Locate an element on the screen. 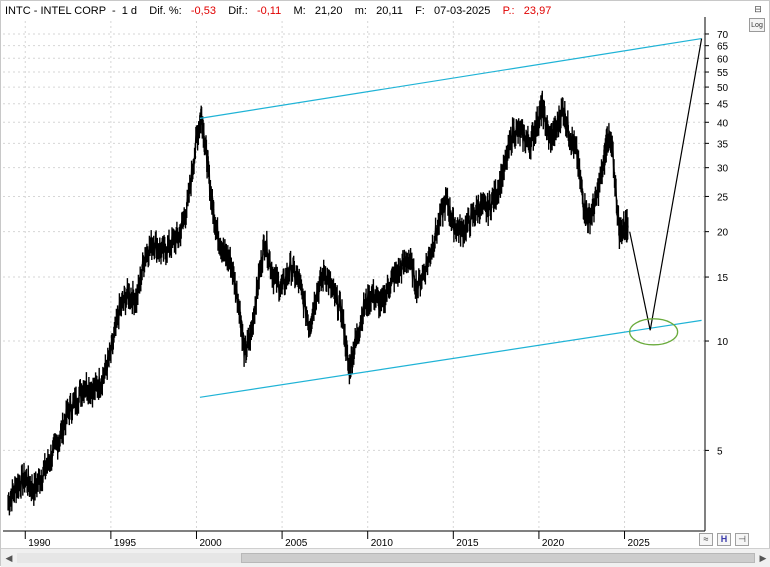 This screenshot has height=567, width=770. min-label: m: is located at coordinates (360, 11).